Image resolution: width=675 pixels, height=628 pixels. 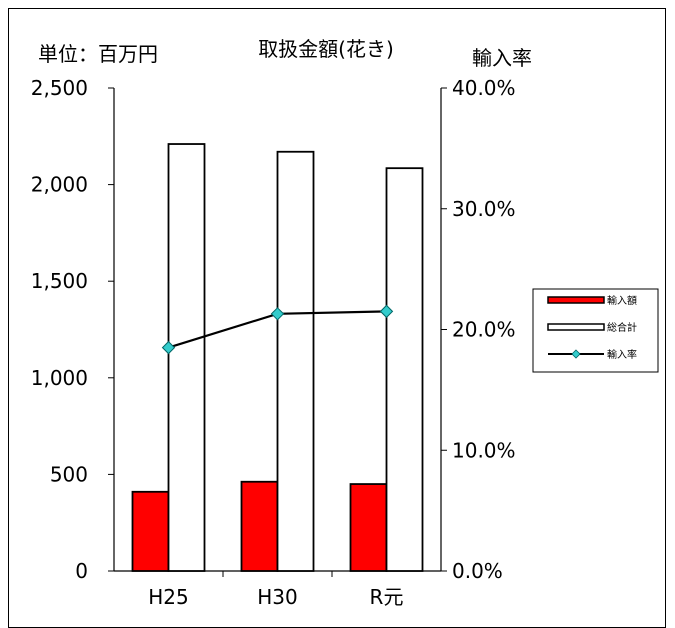 What do you see at coordinates (484, 450) in the screenshot?
I see `right-tick-label: 10.0%` at bounding box center [484, 450].